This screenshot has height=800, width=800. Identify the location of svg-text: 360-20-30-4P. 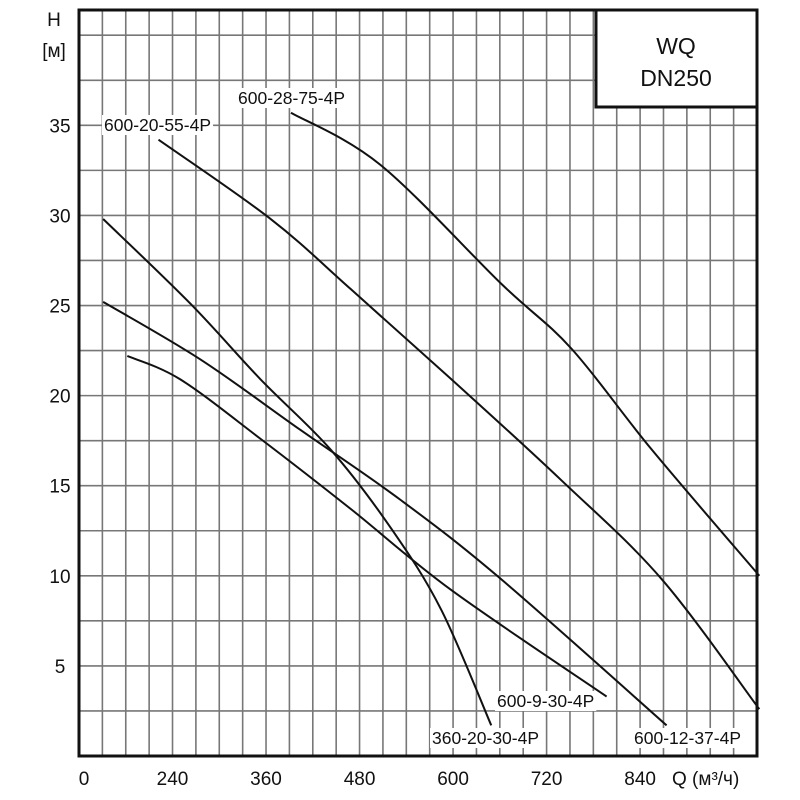
(485, 738).